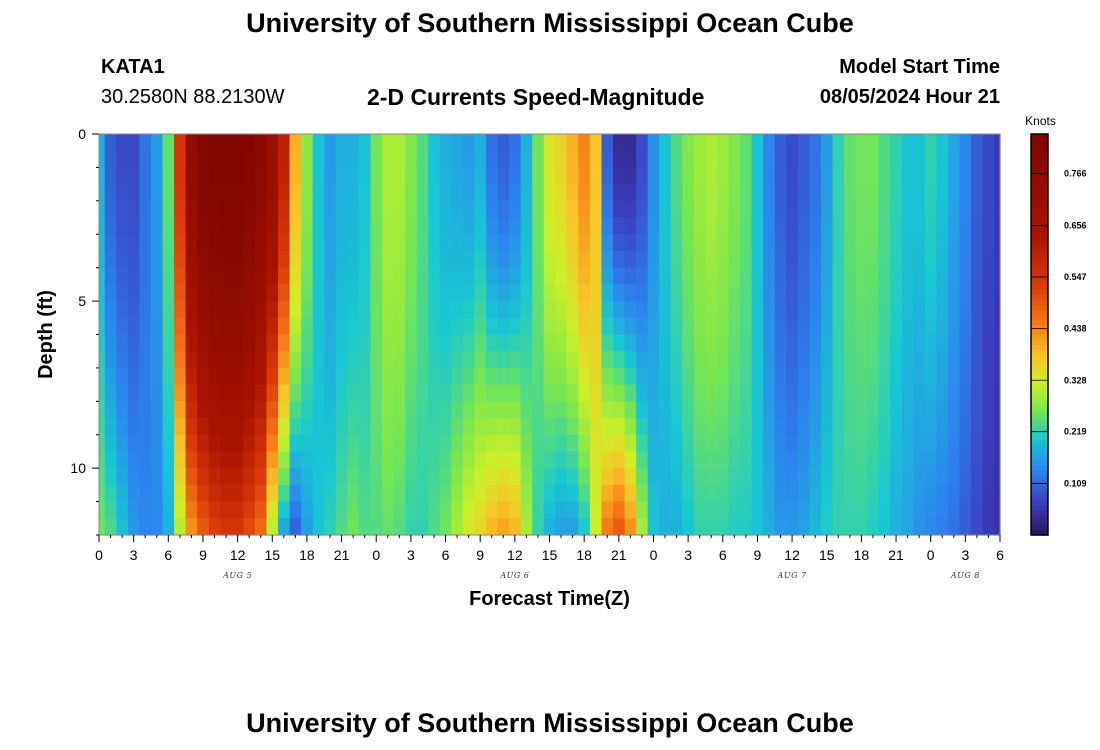 This screenshot has width=1100, height=750. Describe the element at coordinates (272, 555) in the screenshot. I see `x-tick-label: 15` at that location.